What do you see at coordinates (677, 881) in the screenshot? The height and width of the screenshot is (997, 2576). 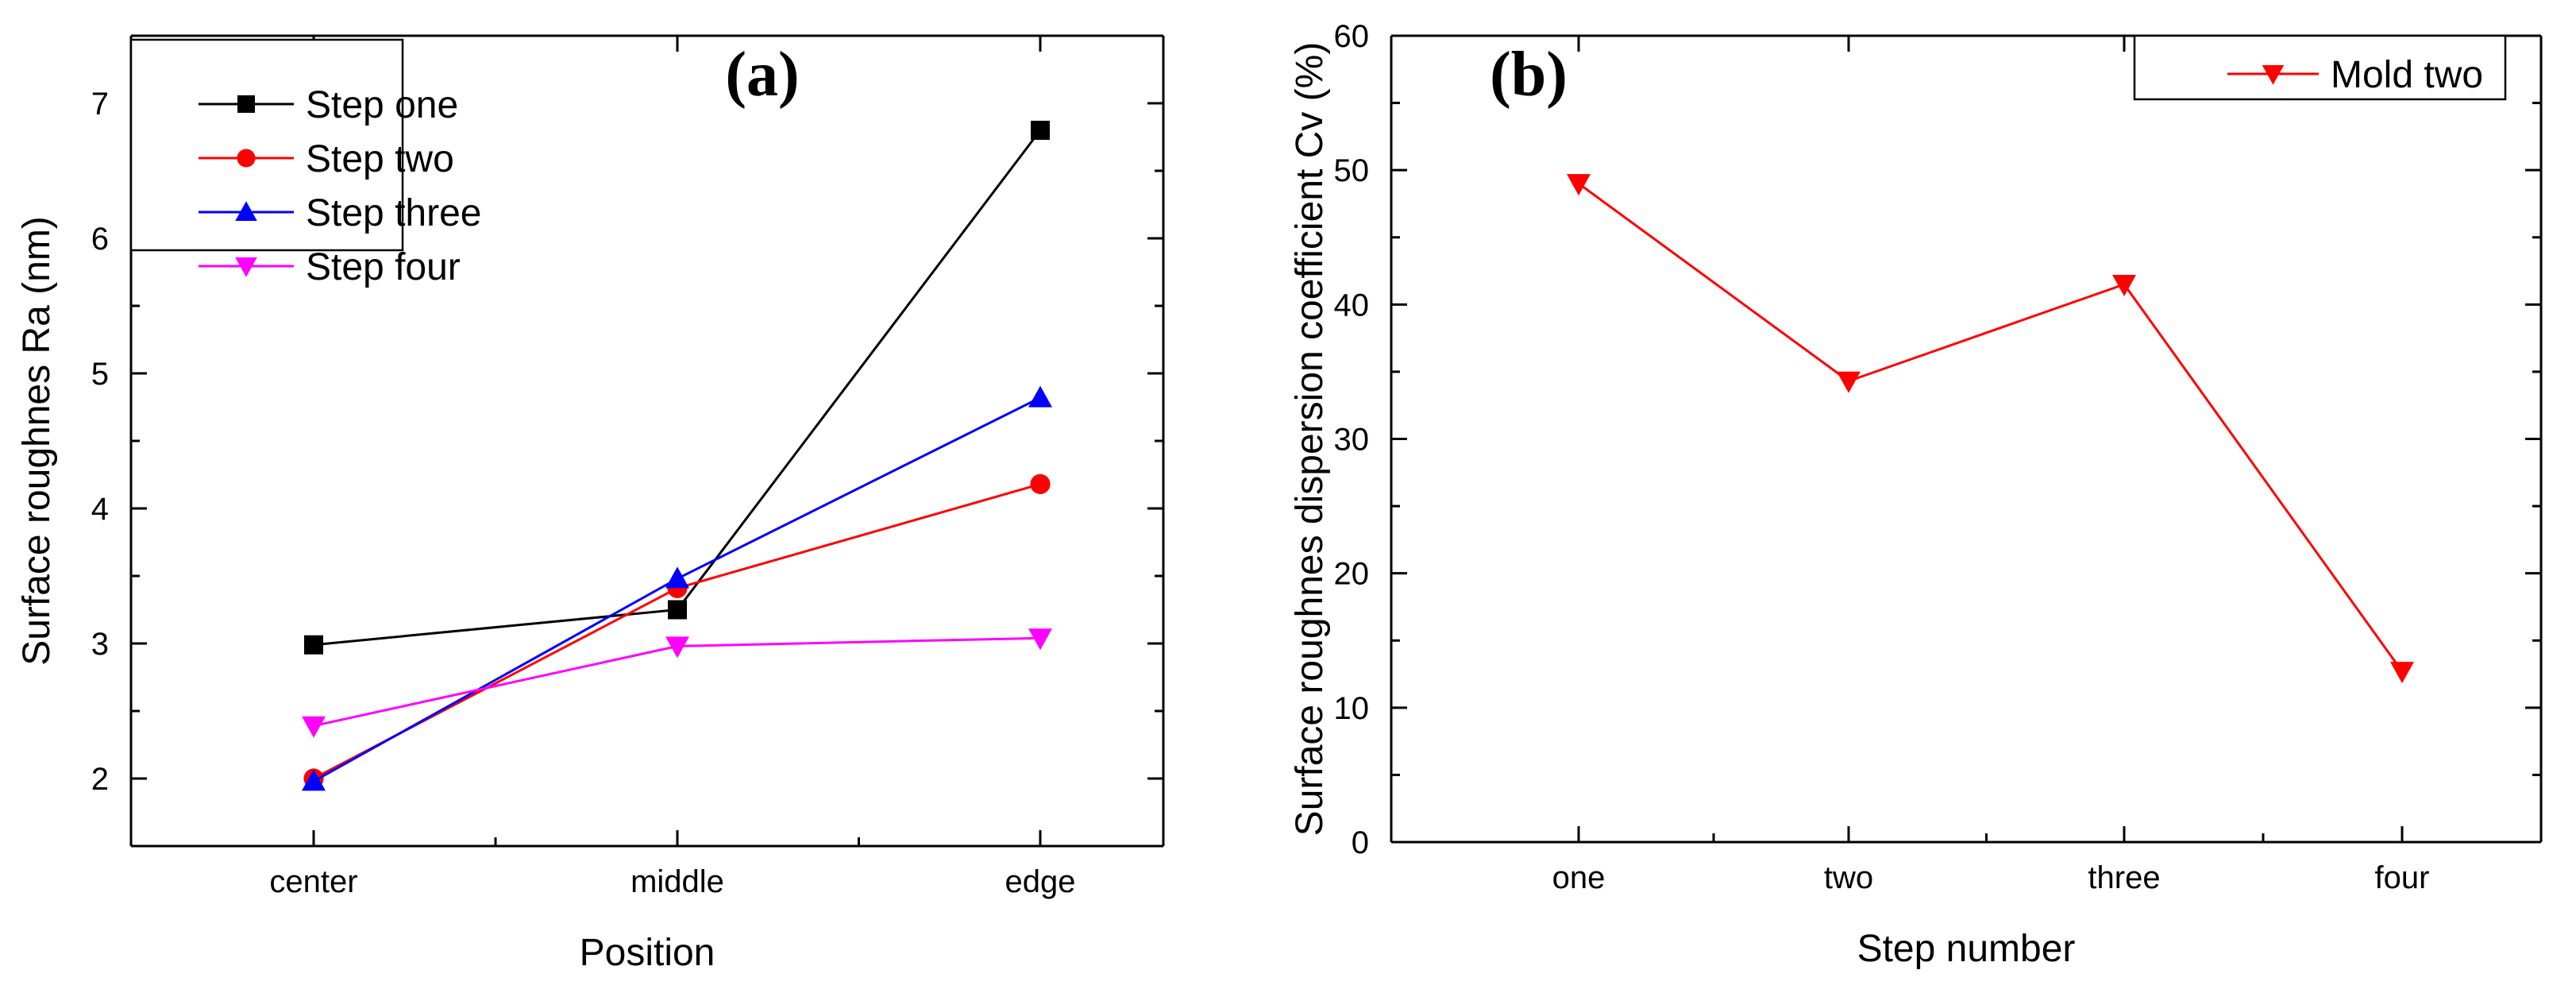 I see `x-tick-label: middle` at bounding box center [677, 881].